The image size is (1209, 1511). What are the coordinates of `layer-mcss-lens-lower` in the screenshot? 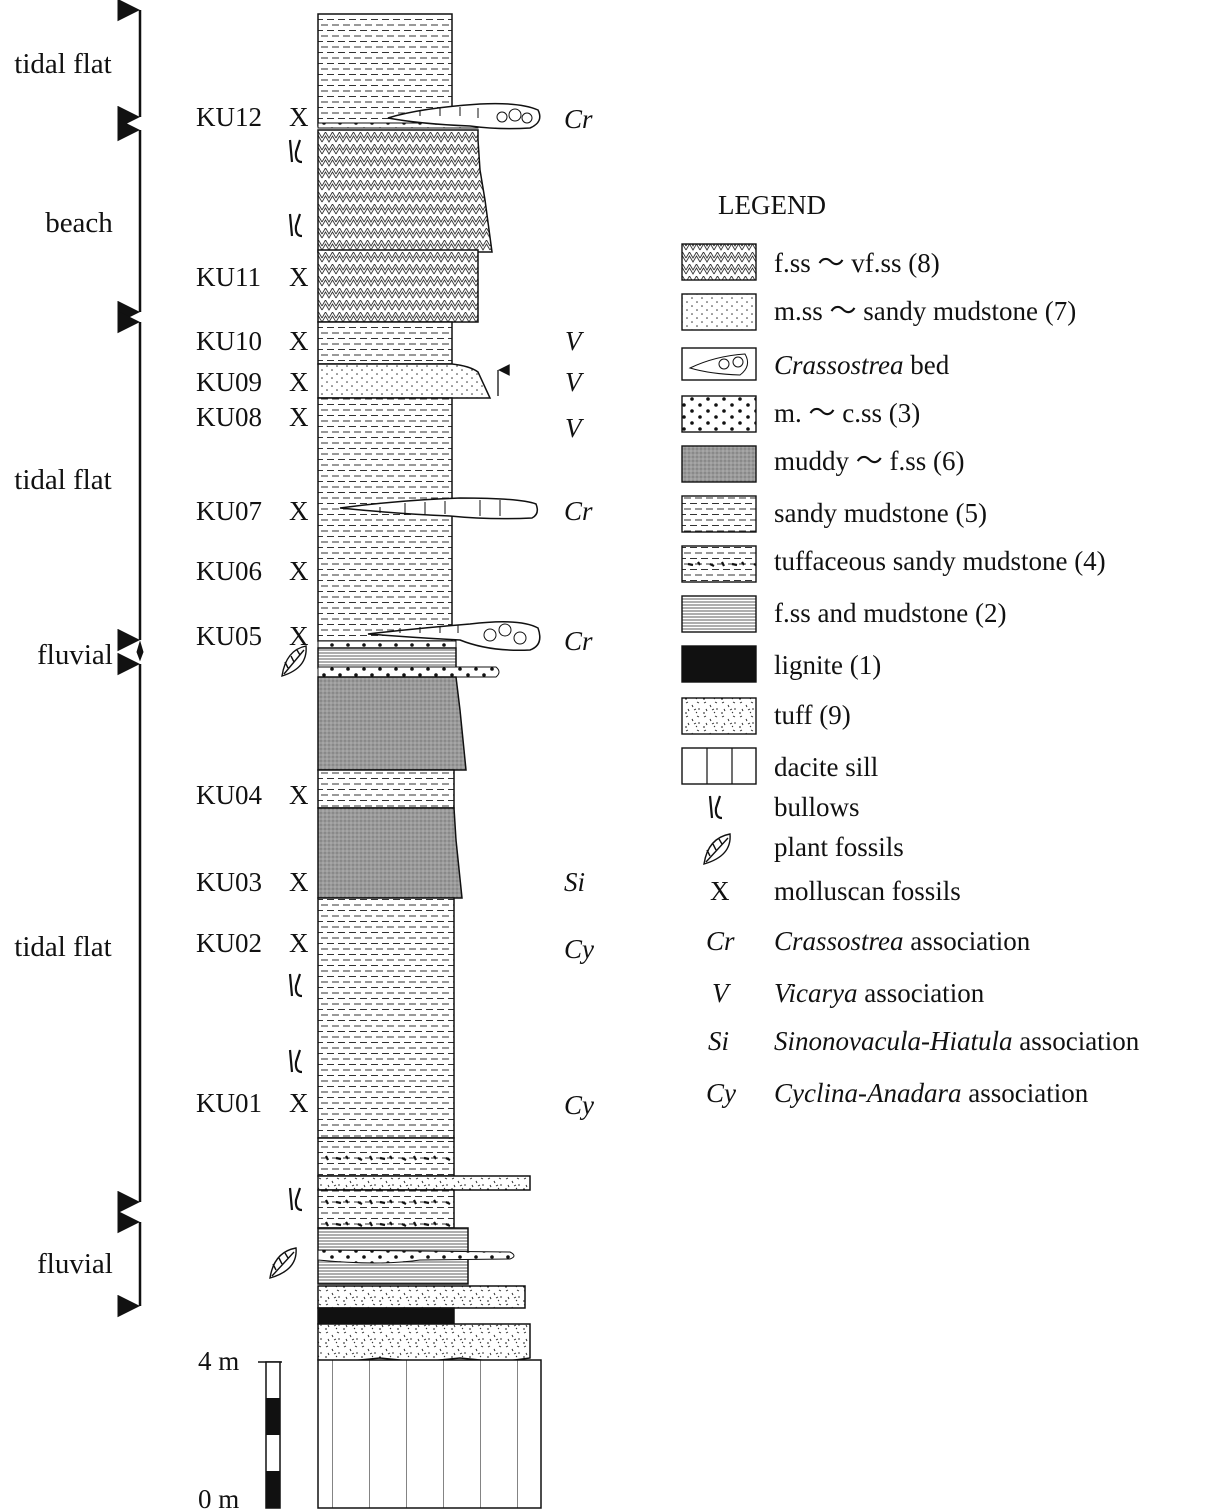 It's located at (416, 1256).